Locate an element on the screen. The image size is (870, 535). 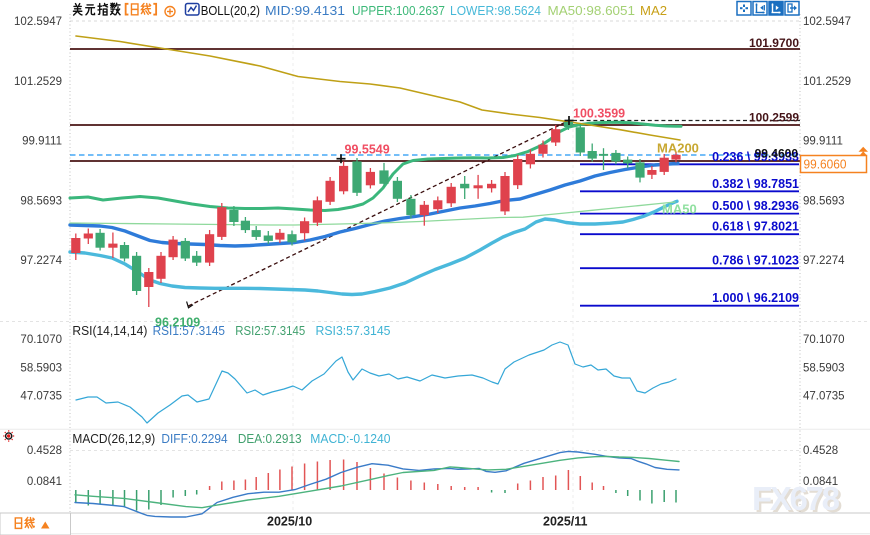
svg-text: RSI(14,14,14) is located at coordinates (109, 331).